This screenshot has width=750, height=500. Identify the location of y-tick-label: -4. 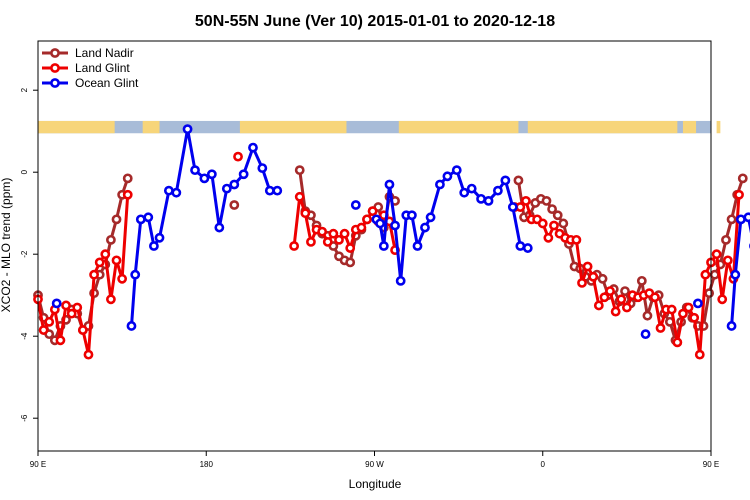
(24, 336).